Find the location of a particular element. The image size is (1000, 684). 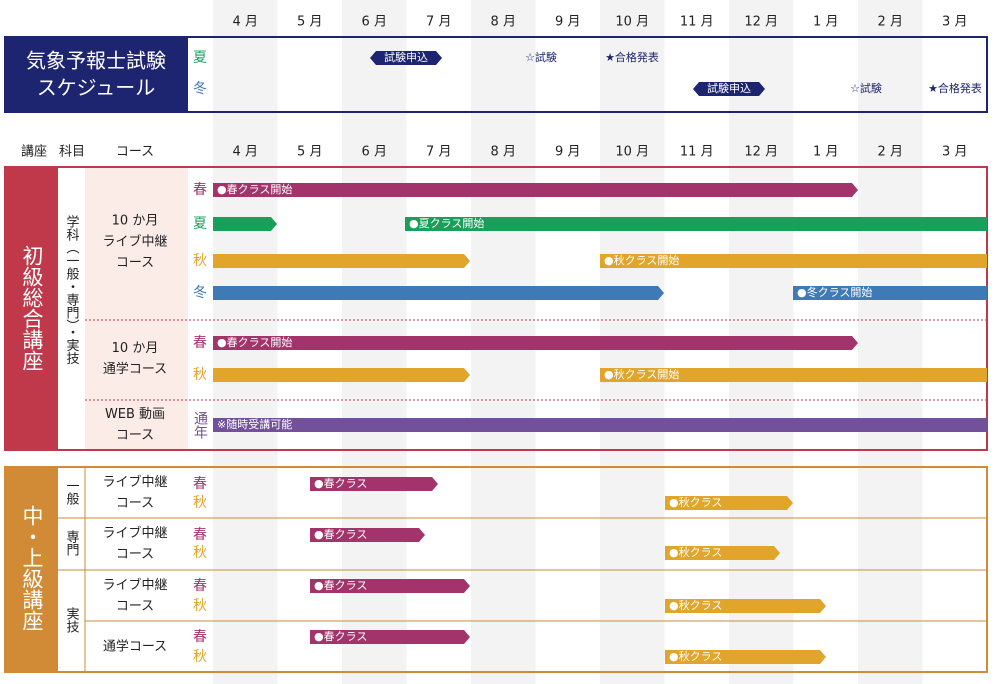

exam-title-block is located at coordinates (96, 74).